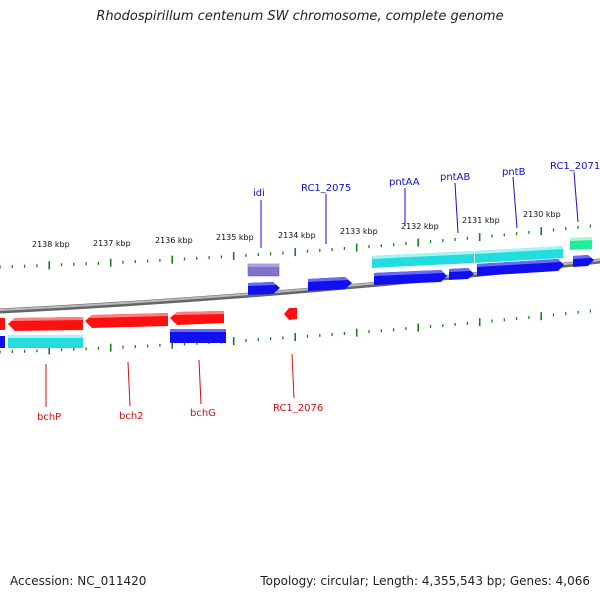 The height and width of the screenshot is (600, 600). What do you see at coordinates (131, 416) in the screenshot?
I see `gene-label-bch2: bch2` at bounding box center [131, 416].